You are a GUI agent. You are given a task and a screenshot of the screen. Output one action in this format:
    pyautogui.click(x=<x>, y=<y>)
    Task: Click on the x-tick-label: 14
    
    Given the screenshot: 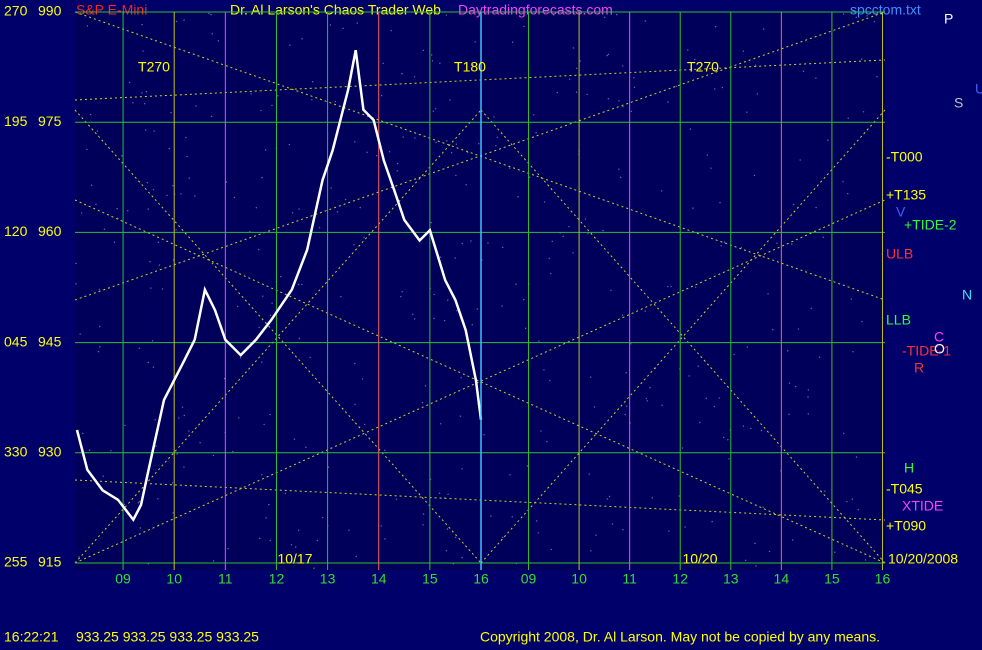 What is the action you would take?
    pyautogui.click(x=379, y=579)
    